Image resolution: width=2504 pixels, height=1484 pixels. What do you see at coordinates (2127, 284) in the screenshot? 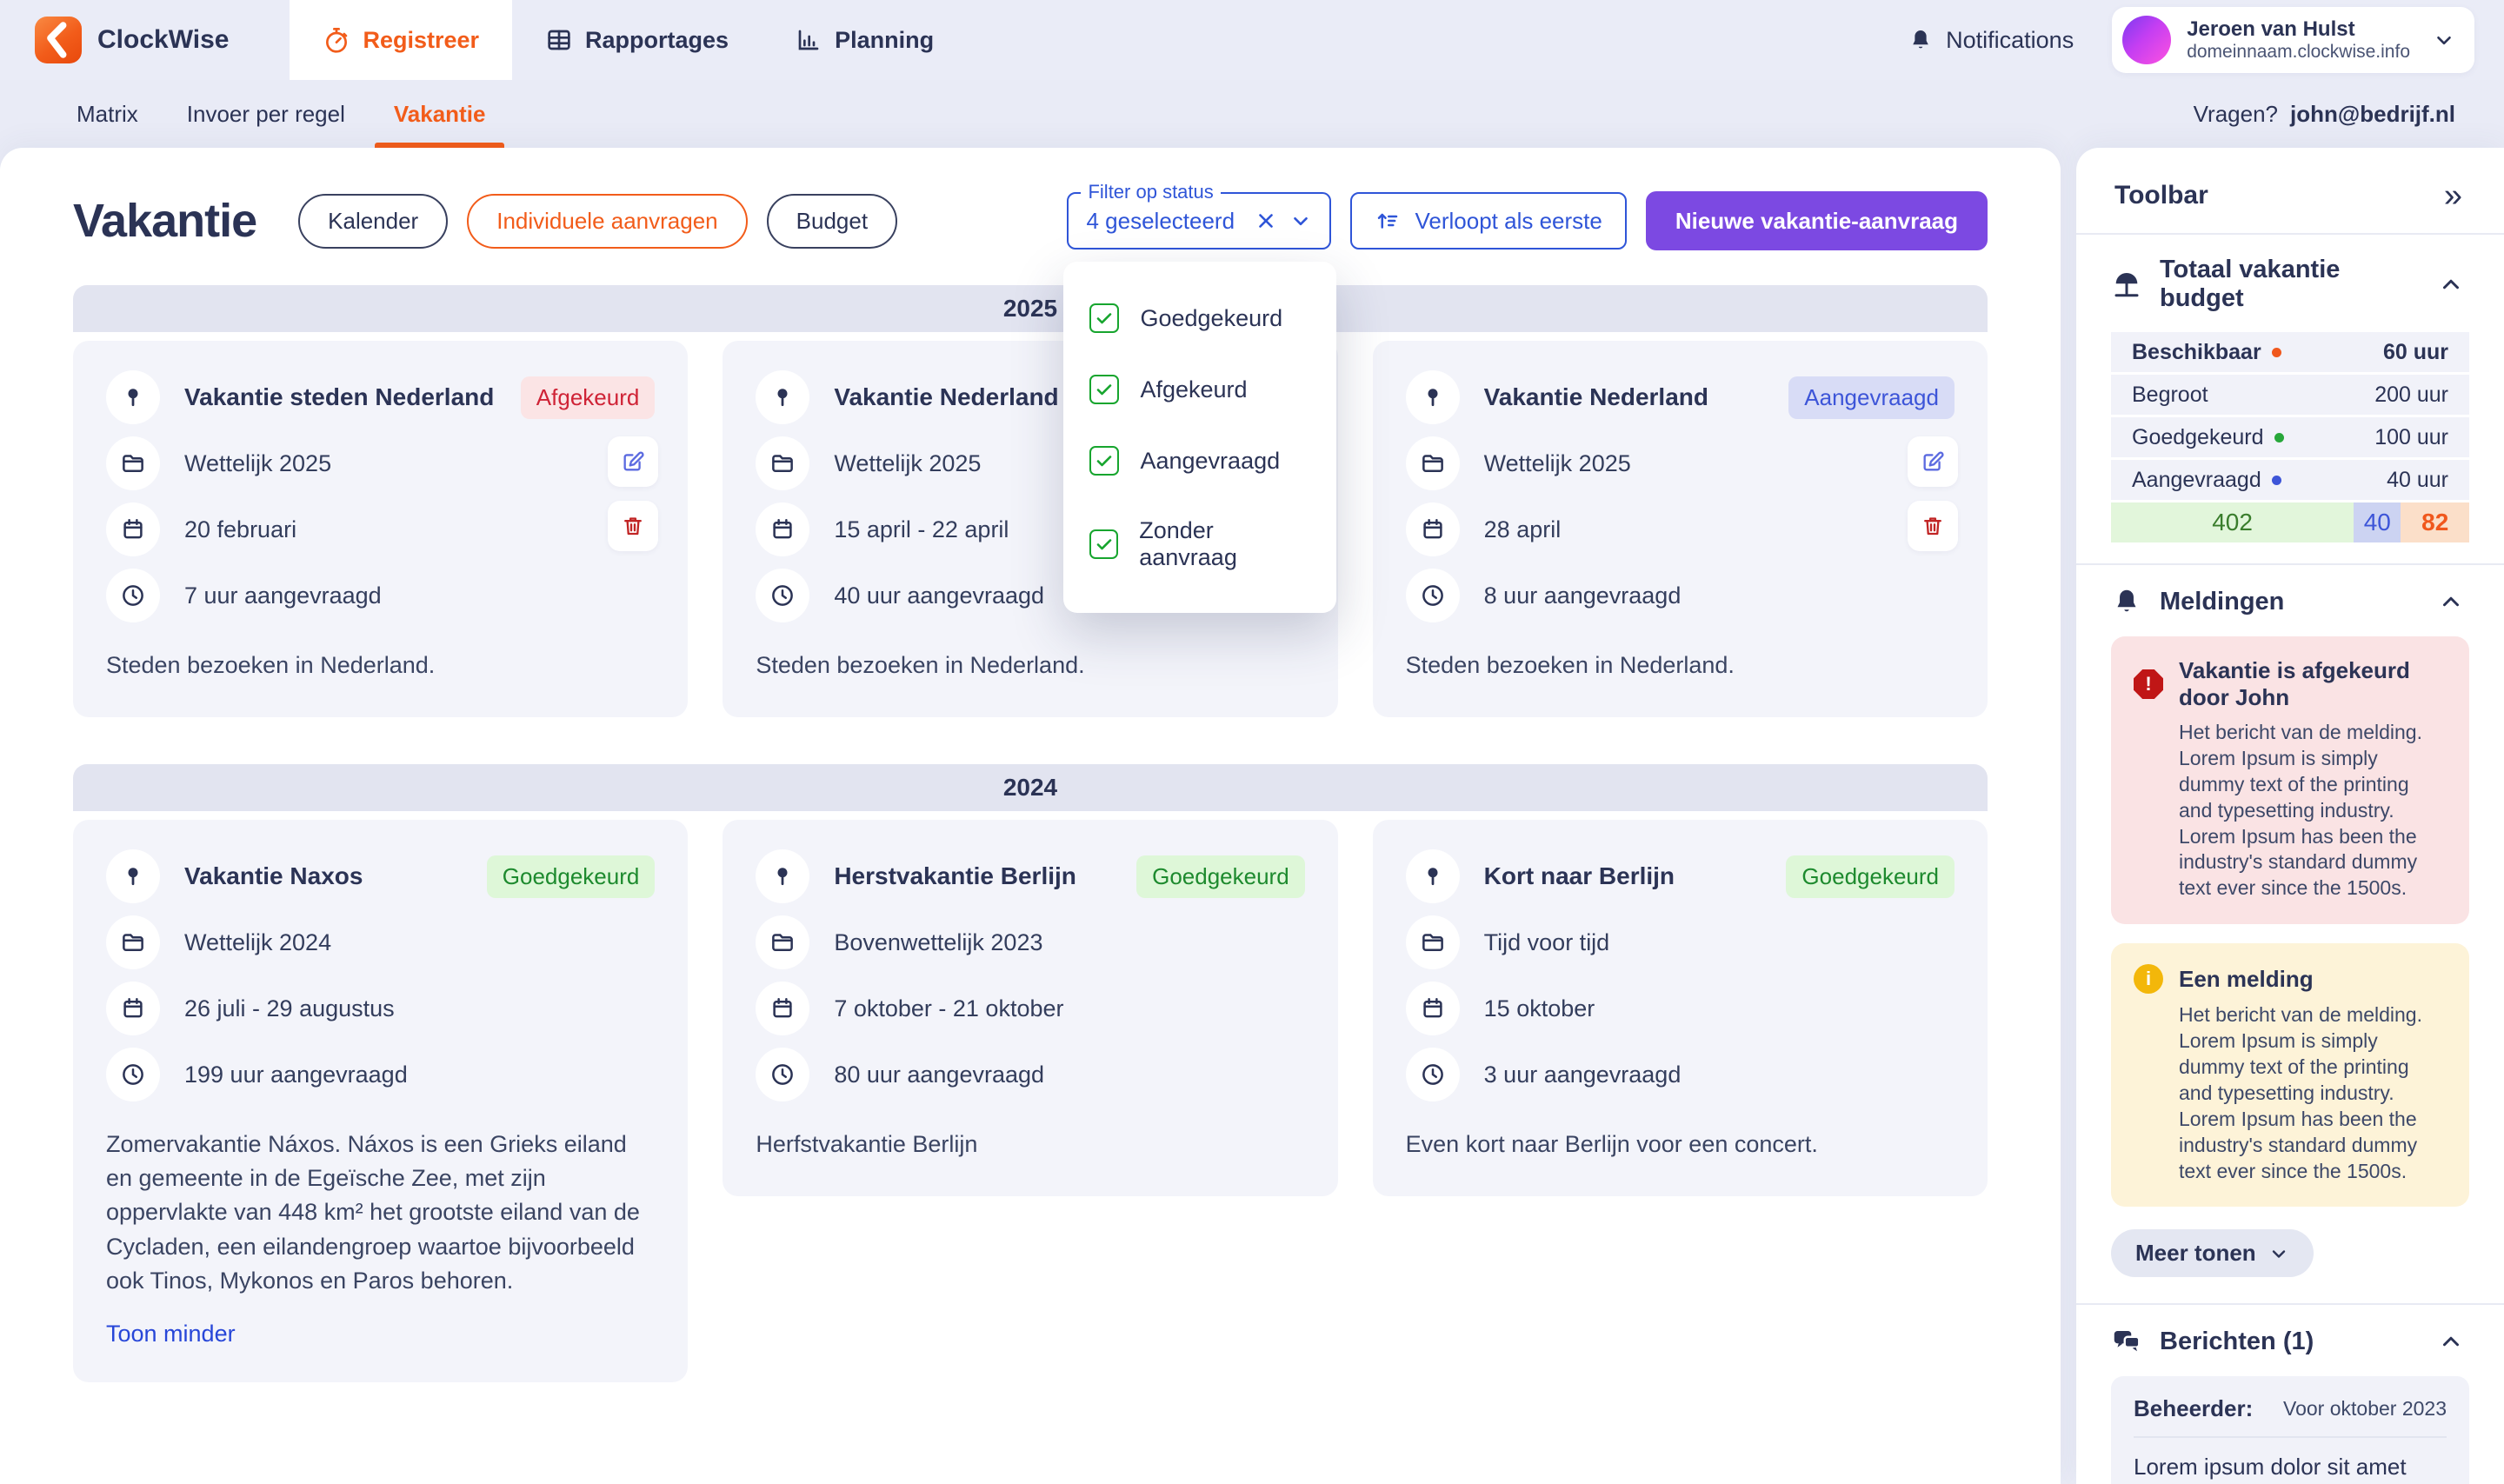
I see `beach-umbrella-icon` at bounding box center [2127, 284].